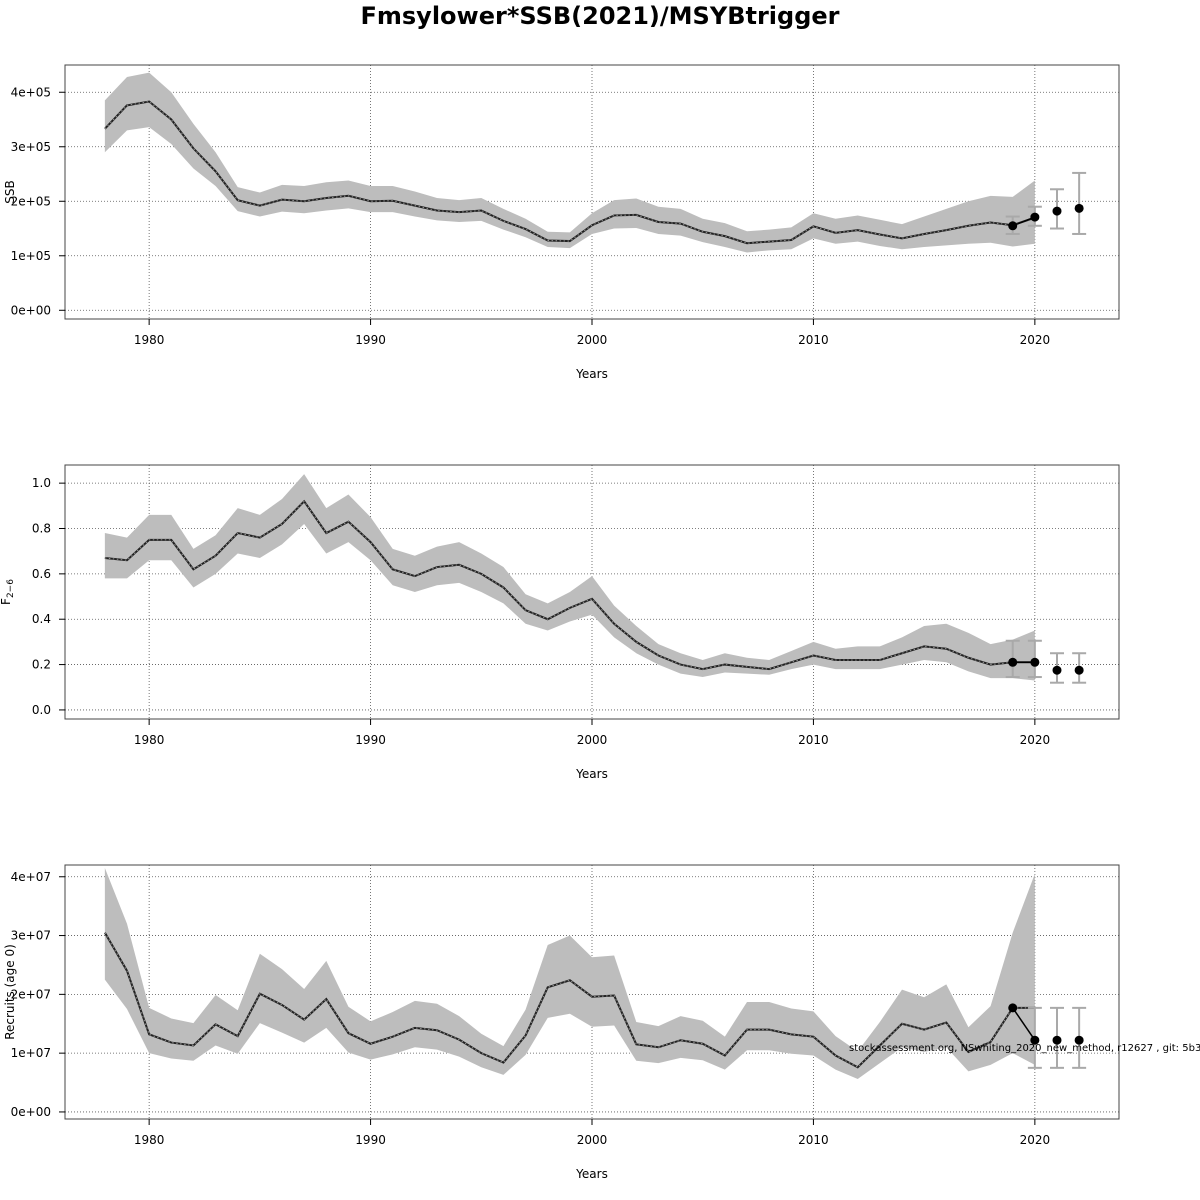  I want to click on y-tick-label: 2e+07, so click(31, 994).